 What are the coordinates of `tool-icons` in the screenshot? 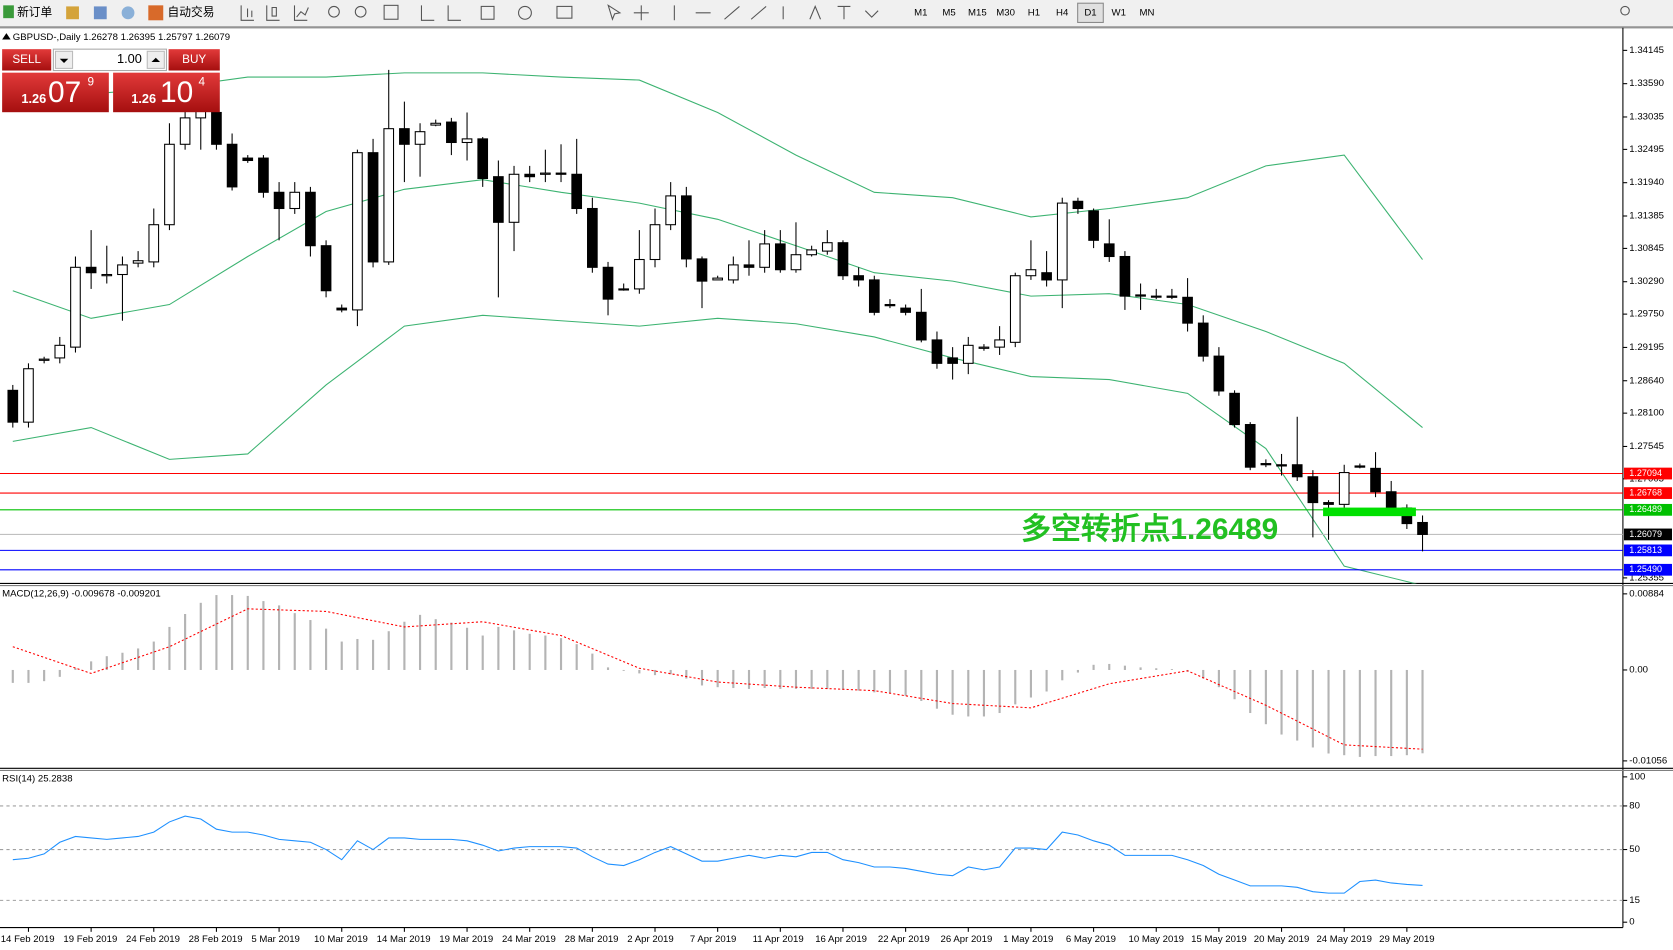 It's located at (935, 12).